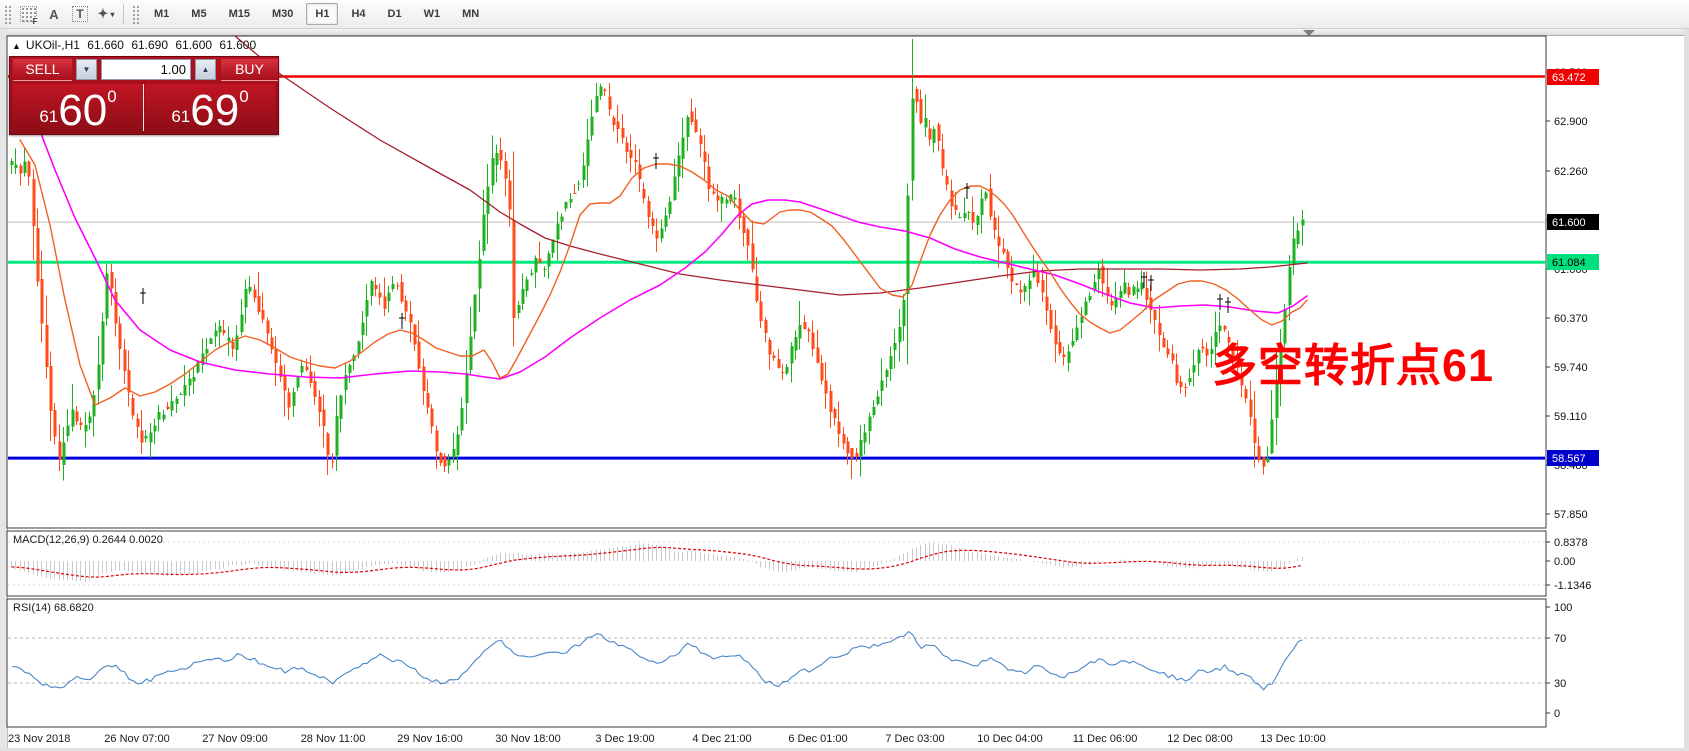 This screenshot has height=751, width=1689. What do you see at coordinates (49, 116) in the screenshot?
I see `sell-price-prefix: 61` at bounding box center [49, 116].